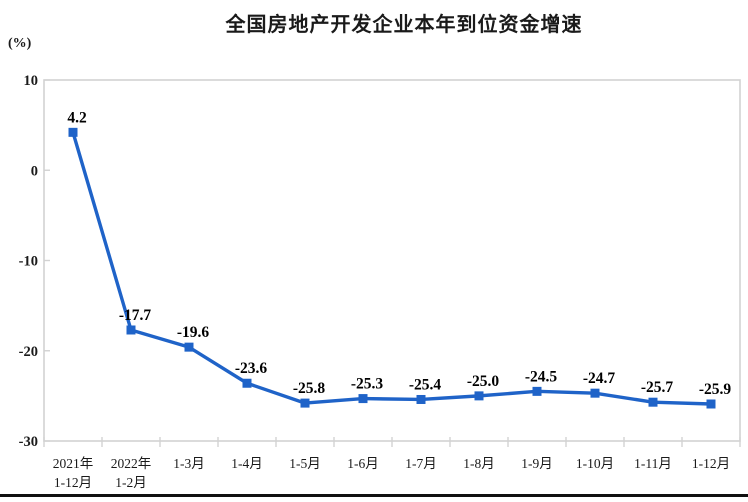  What do you see at coordinates (31, 81) in the screenshot?
I see `y-axis-tick-label: 10` at bounding box center [31, 81].